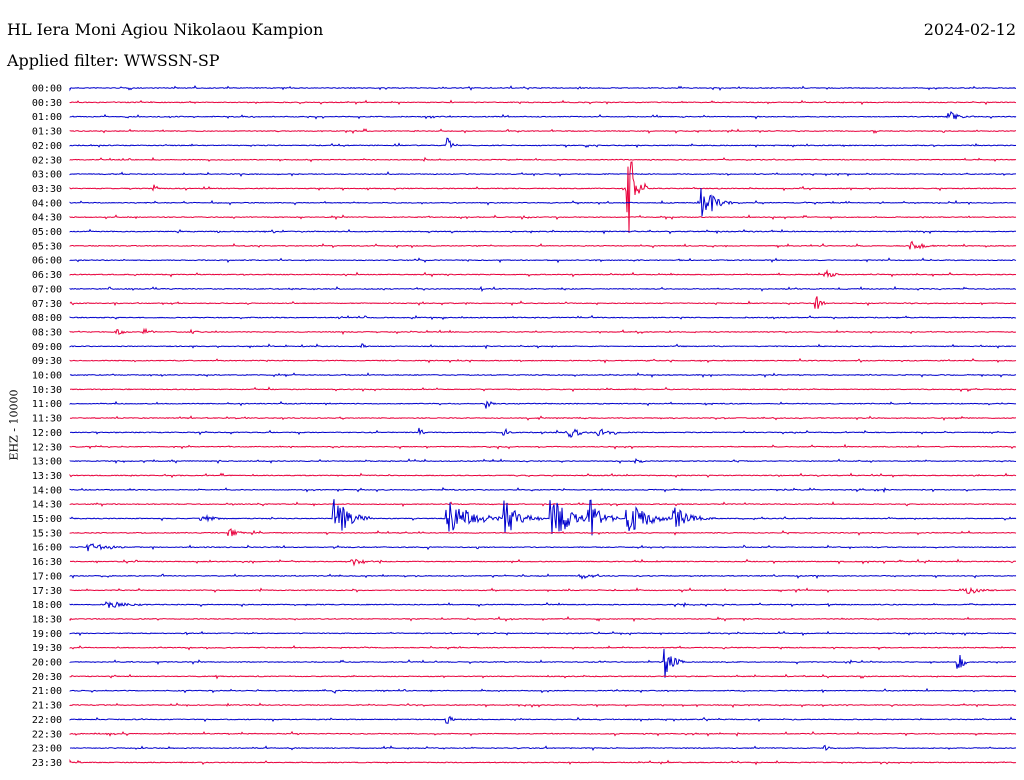 Image resolution: width=1024 pixels, height=780 pixels. Describe the element at coordinates (47, 447) in the screenshot. I see `row-time-label: 12:30` at that location.